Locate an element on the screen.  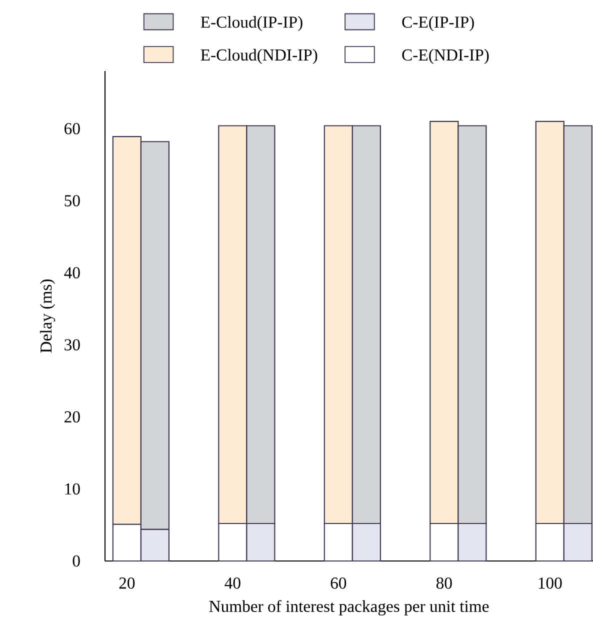
y-tick-label: 40 is located at coordinates (72, 272).